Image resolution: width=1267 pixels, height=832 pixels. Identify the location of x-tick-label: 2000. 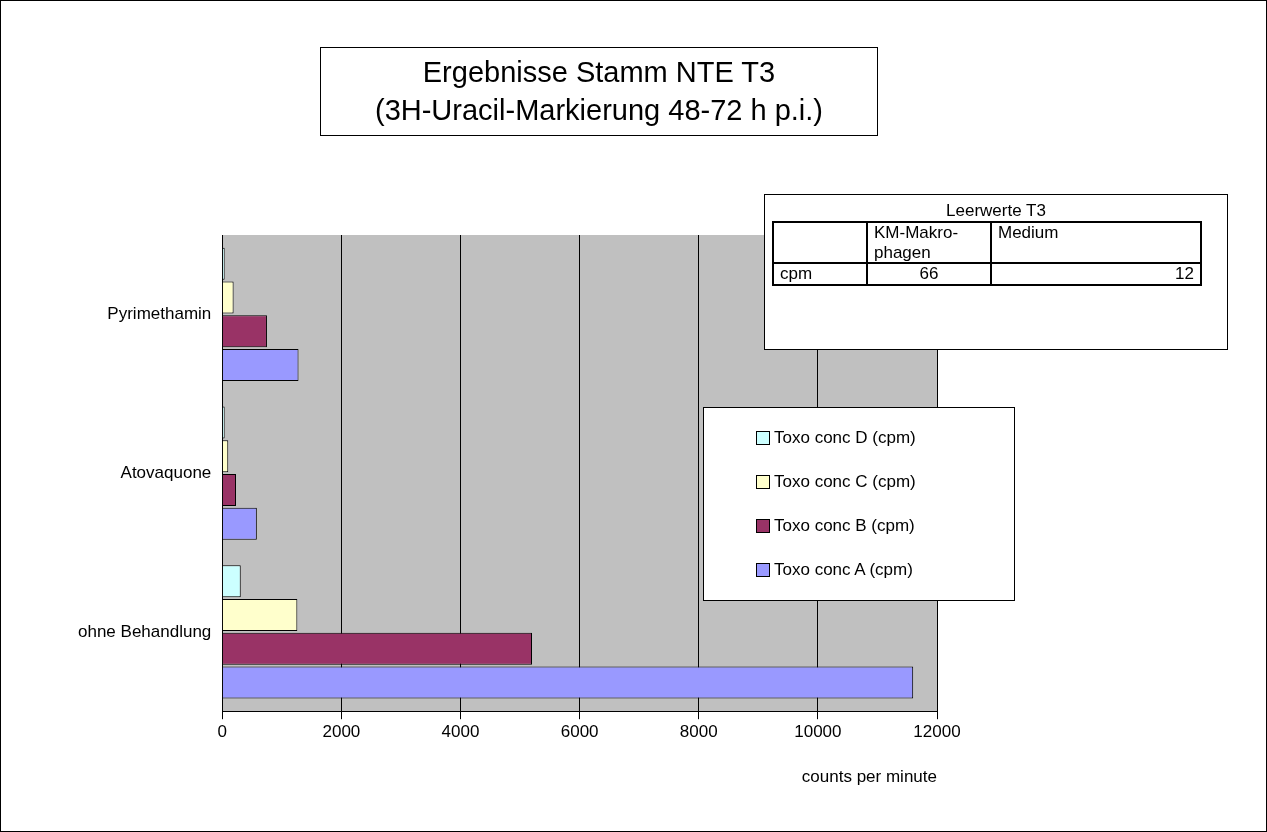
(341, 732).